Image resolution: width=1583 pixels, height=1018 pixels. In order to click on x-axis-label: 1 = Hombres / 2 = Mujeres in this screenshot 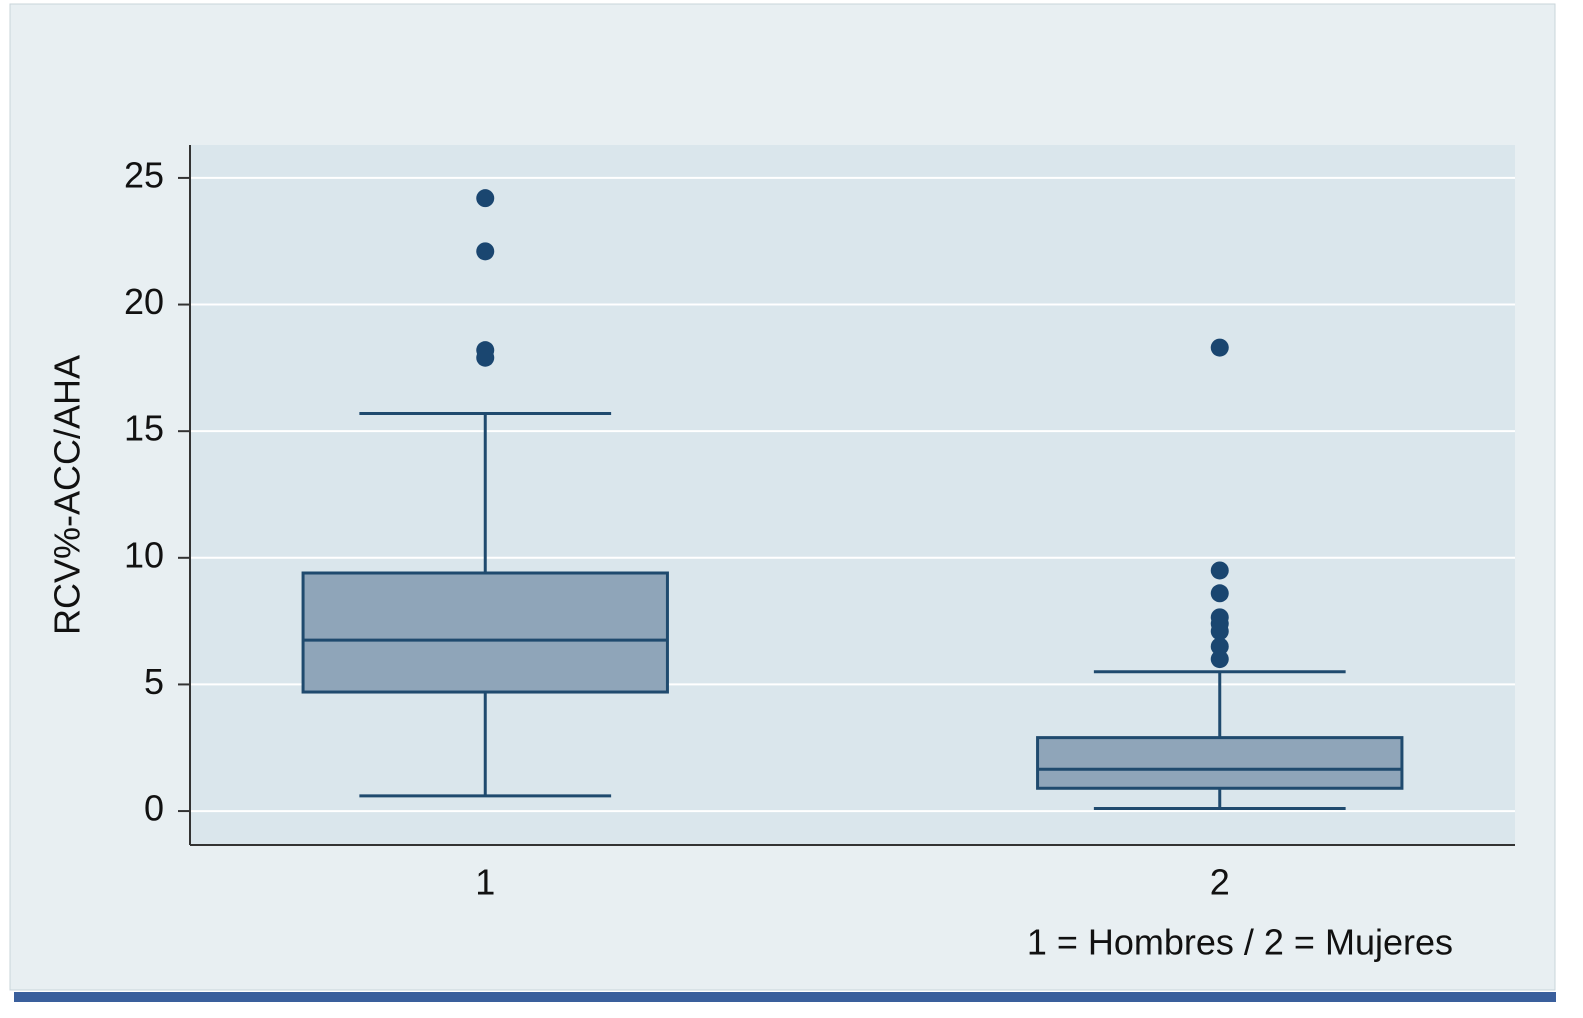, I will do `click(1240, 942)`.